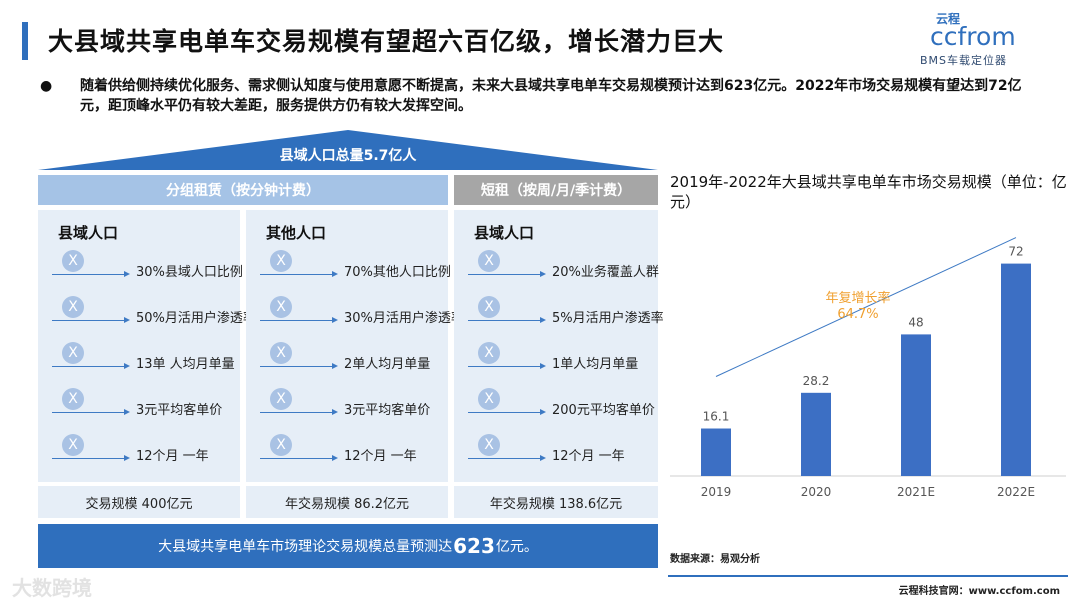 This screenshot has width=1080, height=607. What do you see at coordinates (556, 502) in the screenshot?
I see `column-total: 年交易规模 138.6亿元` at bounding box center [556, 502].